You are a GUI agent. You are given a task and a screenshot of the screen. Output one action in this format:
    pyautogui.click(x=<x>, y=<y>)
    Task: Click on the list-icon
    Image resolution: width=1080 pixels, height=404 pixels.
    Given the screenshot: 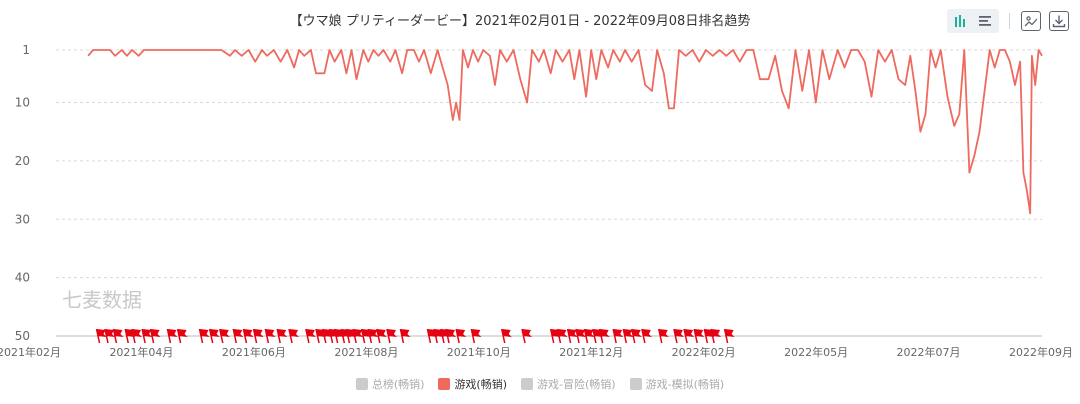 What is the action you would take?
    pyautogui.click(x=985, y=21)
    